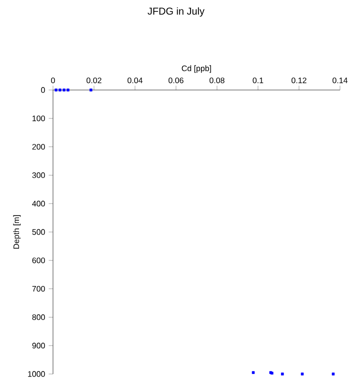  I want to click on chart-title: JFDG in July, so click(176, 12).